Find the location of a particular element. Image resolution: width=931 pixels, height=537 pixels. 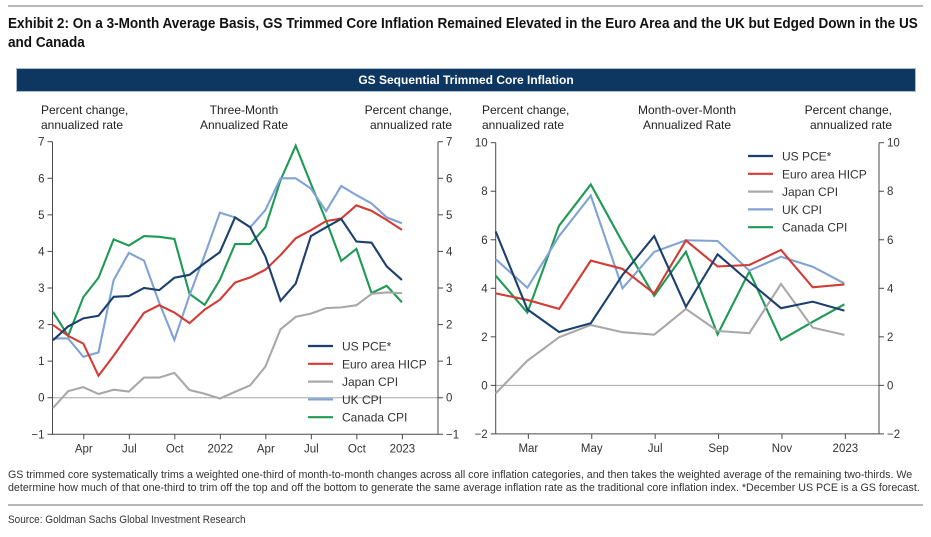

y-tick-label-right: 10 is located at coordinates (893, 144).